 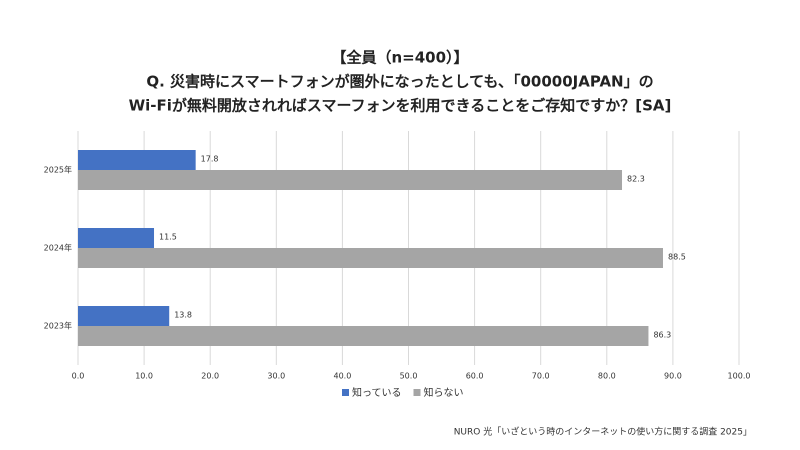 What do you see at coordinates (210, 376) in the screenshot?
I see `x-tick-label: 20.0` at bounding box center [210, 376].